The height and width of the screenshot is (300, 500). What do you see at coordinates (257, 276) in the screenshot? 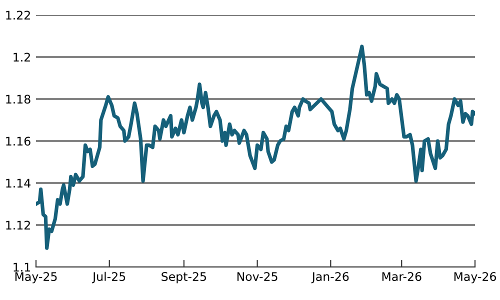
I see `x-tick-label: Nov-25` at bounding box center [257, 276].